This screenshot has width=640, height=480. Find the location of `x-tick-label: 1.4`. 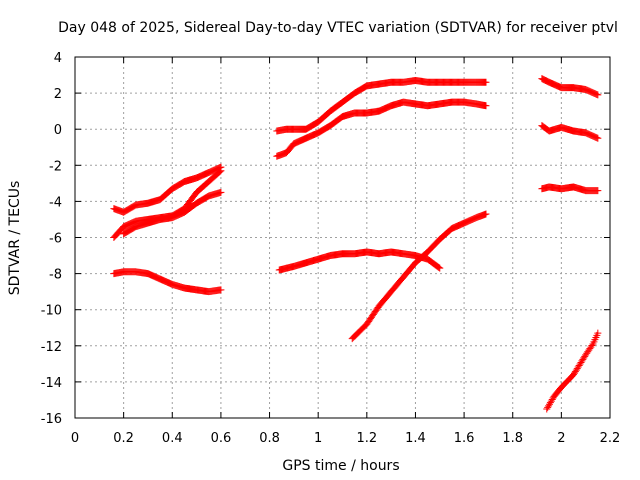

x-tick-label: 1.4 is located at coordinates (415, 438).